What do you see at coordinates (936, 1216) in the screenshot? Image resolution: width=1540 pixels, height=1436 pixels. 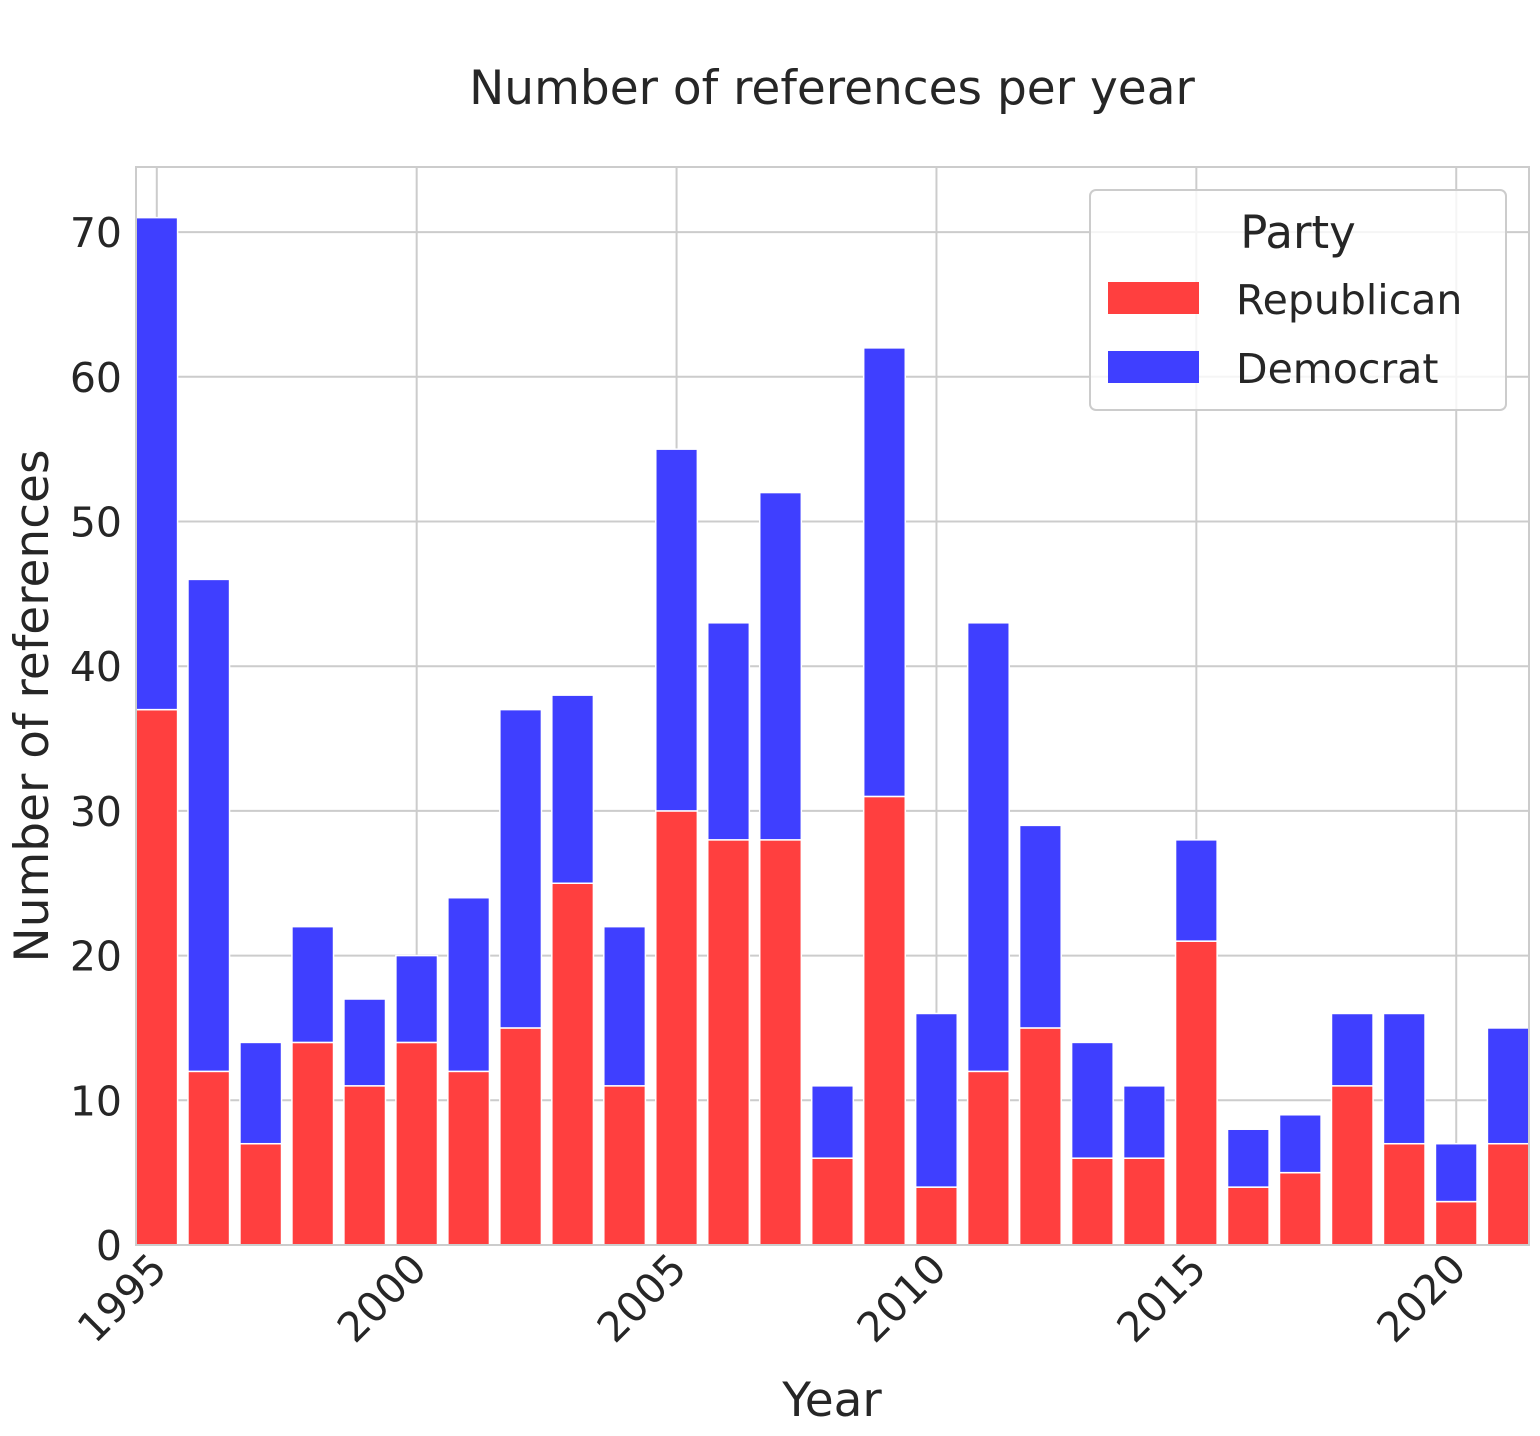 I see `bar-republican-2010` at bounding box center [936, 1216].